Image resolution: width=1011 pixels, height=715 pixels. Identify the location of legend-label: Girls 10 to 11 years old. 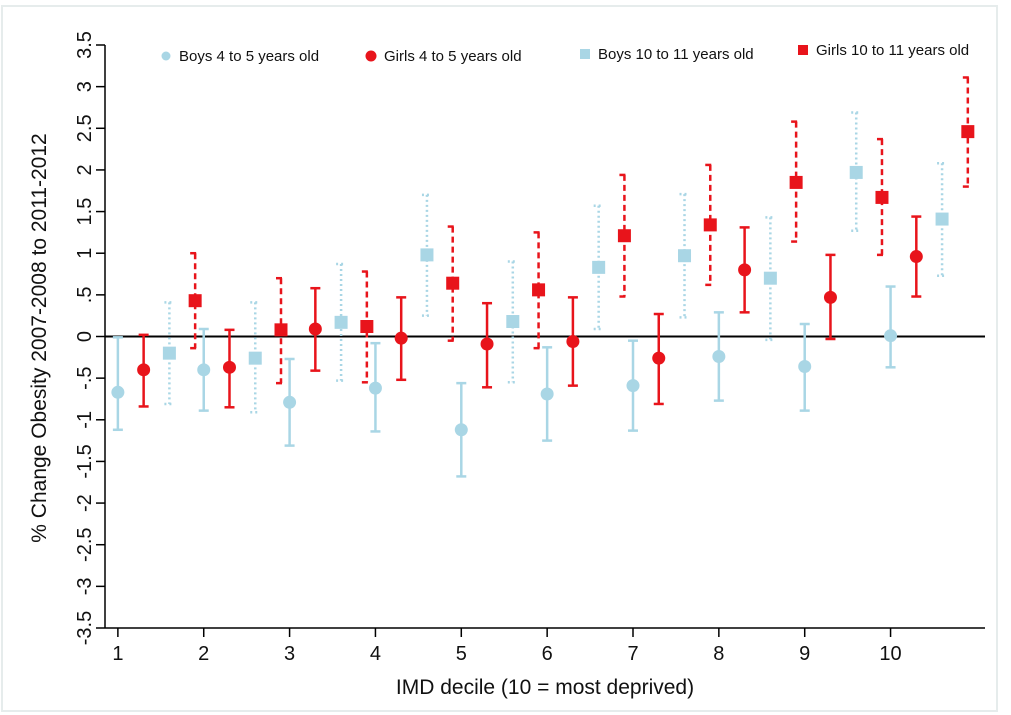
(892, 50).